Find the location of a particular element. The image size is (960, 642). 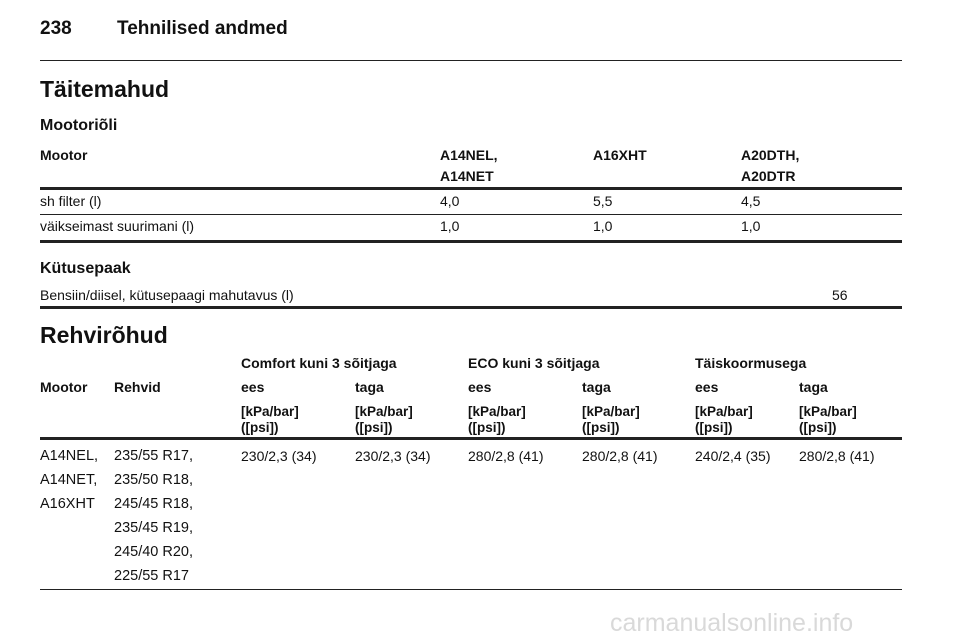

oil-subtitle: Mootoriõli is located at coordinates (79, 125).